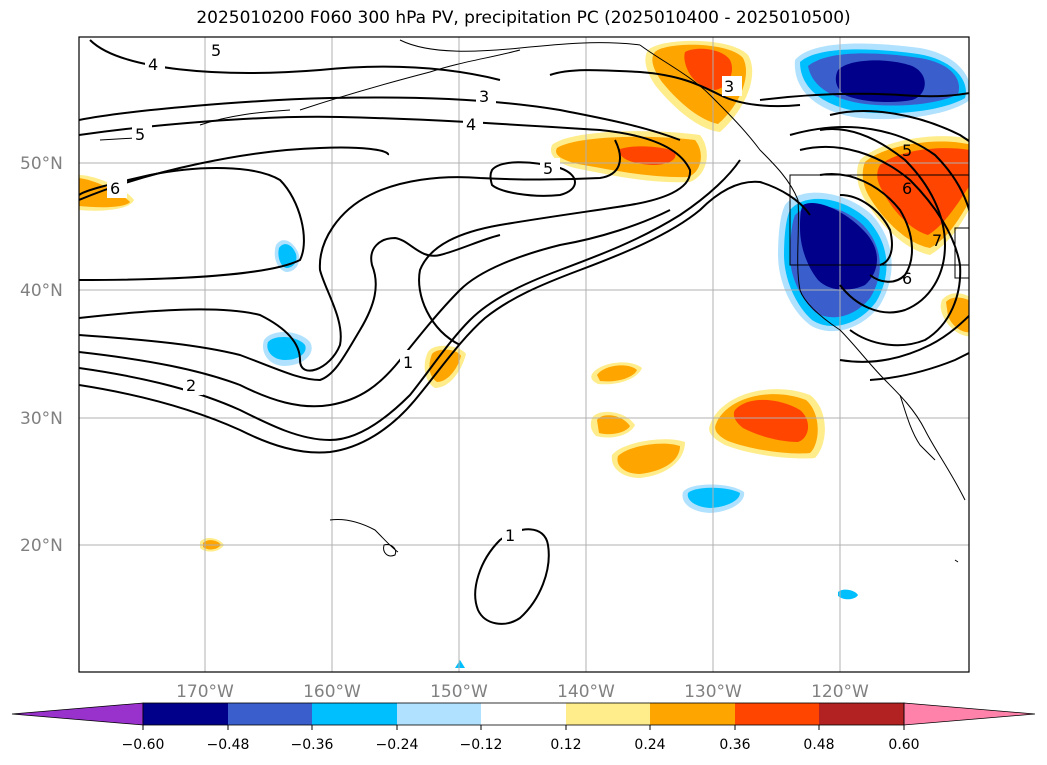 The image size is (1047, 765). Describe the element at coordinates (459, 692) in the screenshot. I see `lon-label: 150°W` at that location.